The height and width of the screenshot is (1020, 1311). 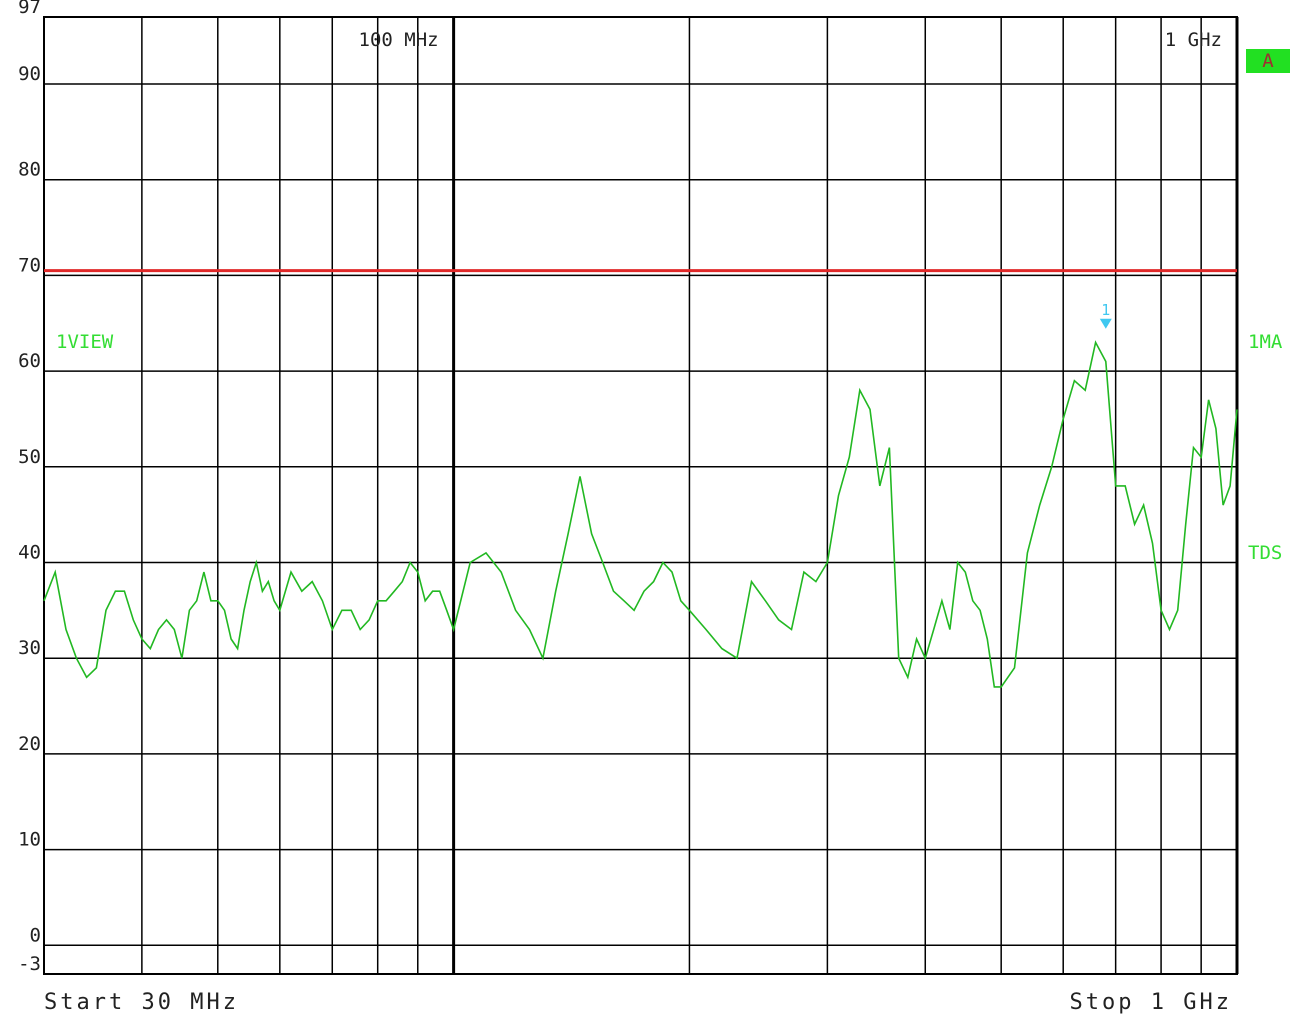 I want to click on stop-label: Stop 1 GHz, so click(x=1151, y=1002).